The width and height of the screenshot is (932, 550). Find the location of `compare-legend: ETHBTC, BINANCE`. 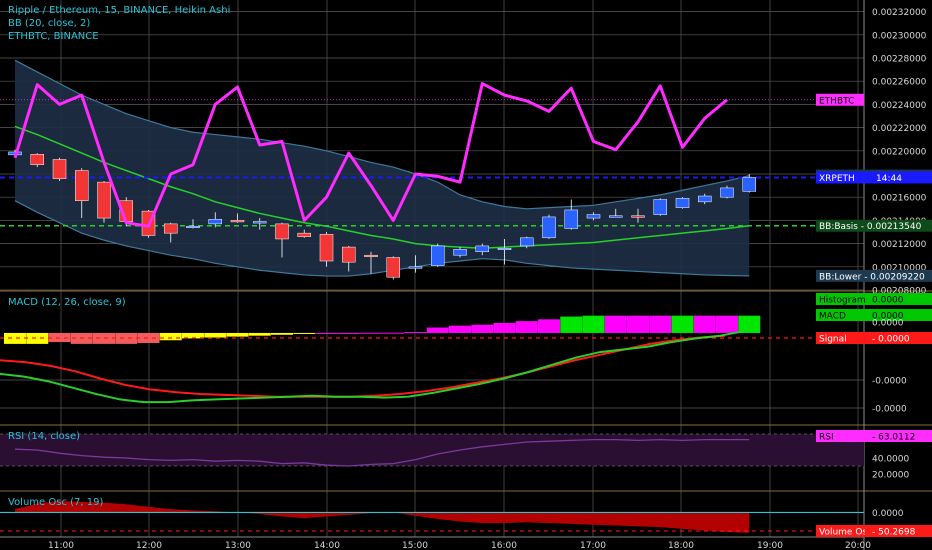

compare-legend: ETHBTC, BINANCE is located at coordinates (53, 36).